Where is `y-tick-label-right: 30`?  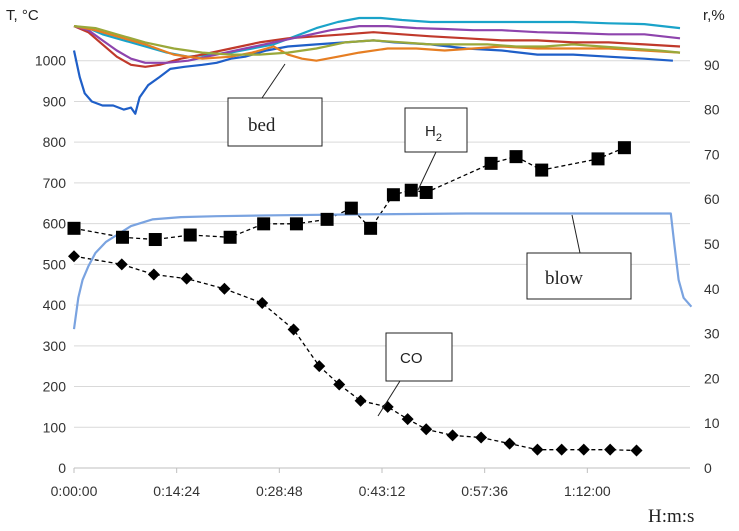
y-tick-label-right: 30 is located at coordinates (712, 334).